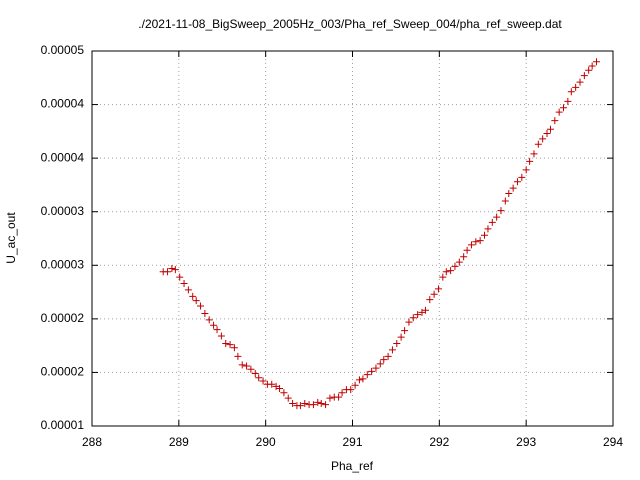 This screenshot has width=640, height=480. Describe the element at coordinates (266, 442) in the screenshot. I see `x-tick-label: 290` at that location.